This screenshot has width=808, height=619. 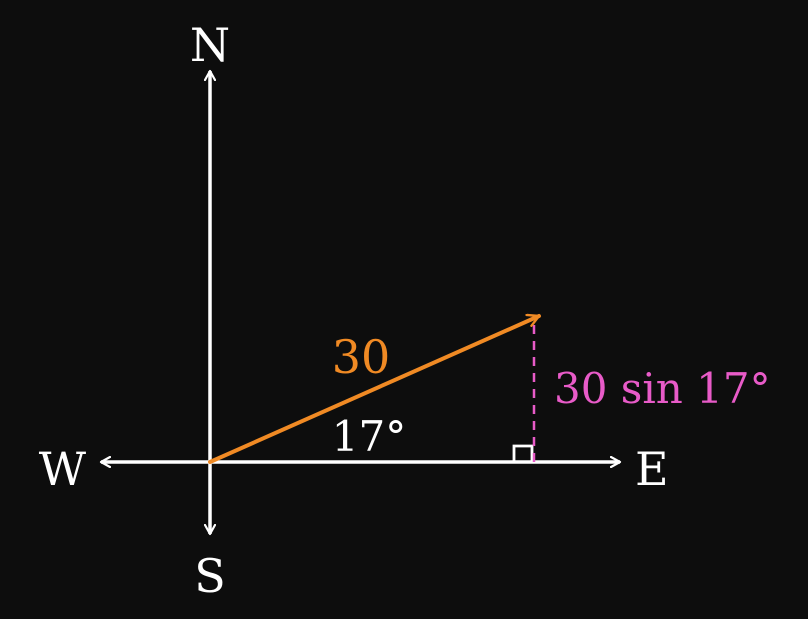 What do you see at coordinates (361, 357) in the screenshot?
I see `magnitude-label: 30` at bounding box center [361, 357].